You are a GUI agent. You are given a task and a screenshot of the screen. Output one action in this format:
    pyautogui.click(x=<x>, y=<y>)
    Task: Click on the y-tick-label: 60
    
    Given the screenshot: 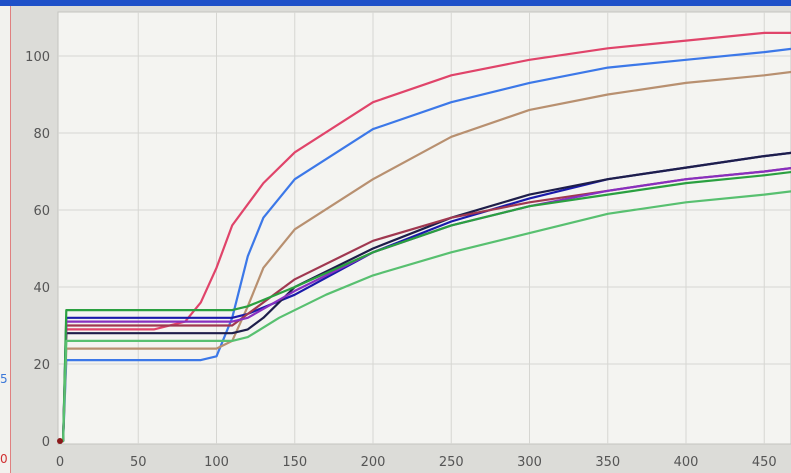 What is the action you would take?
    pyautogui.click(x=41, y=211)
    